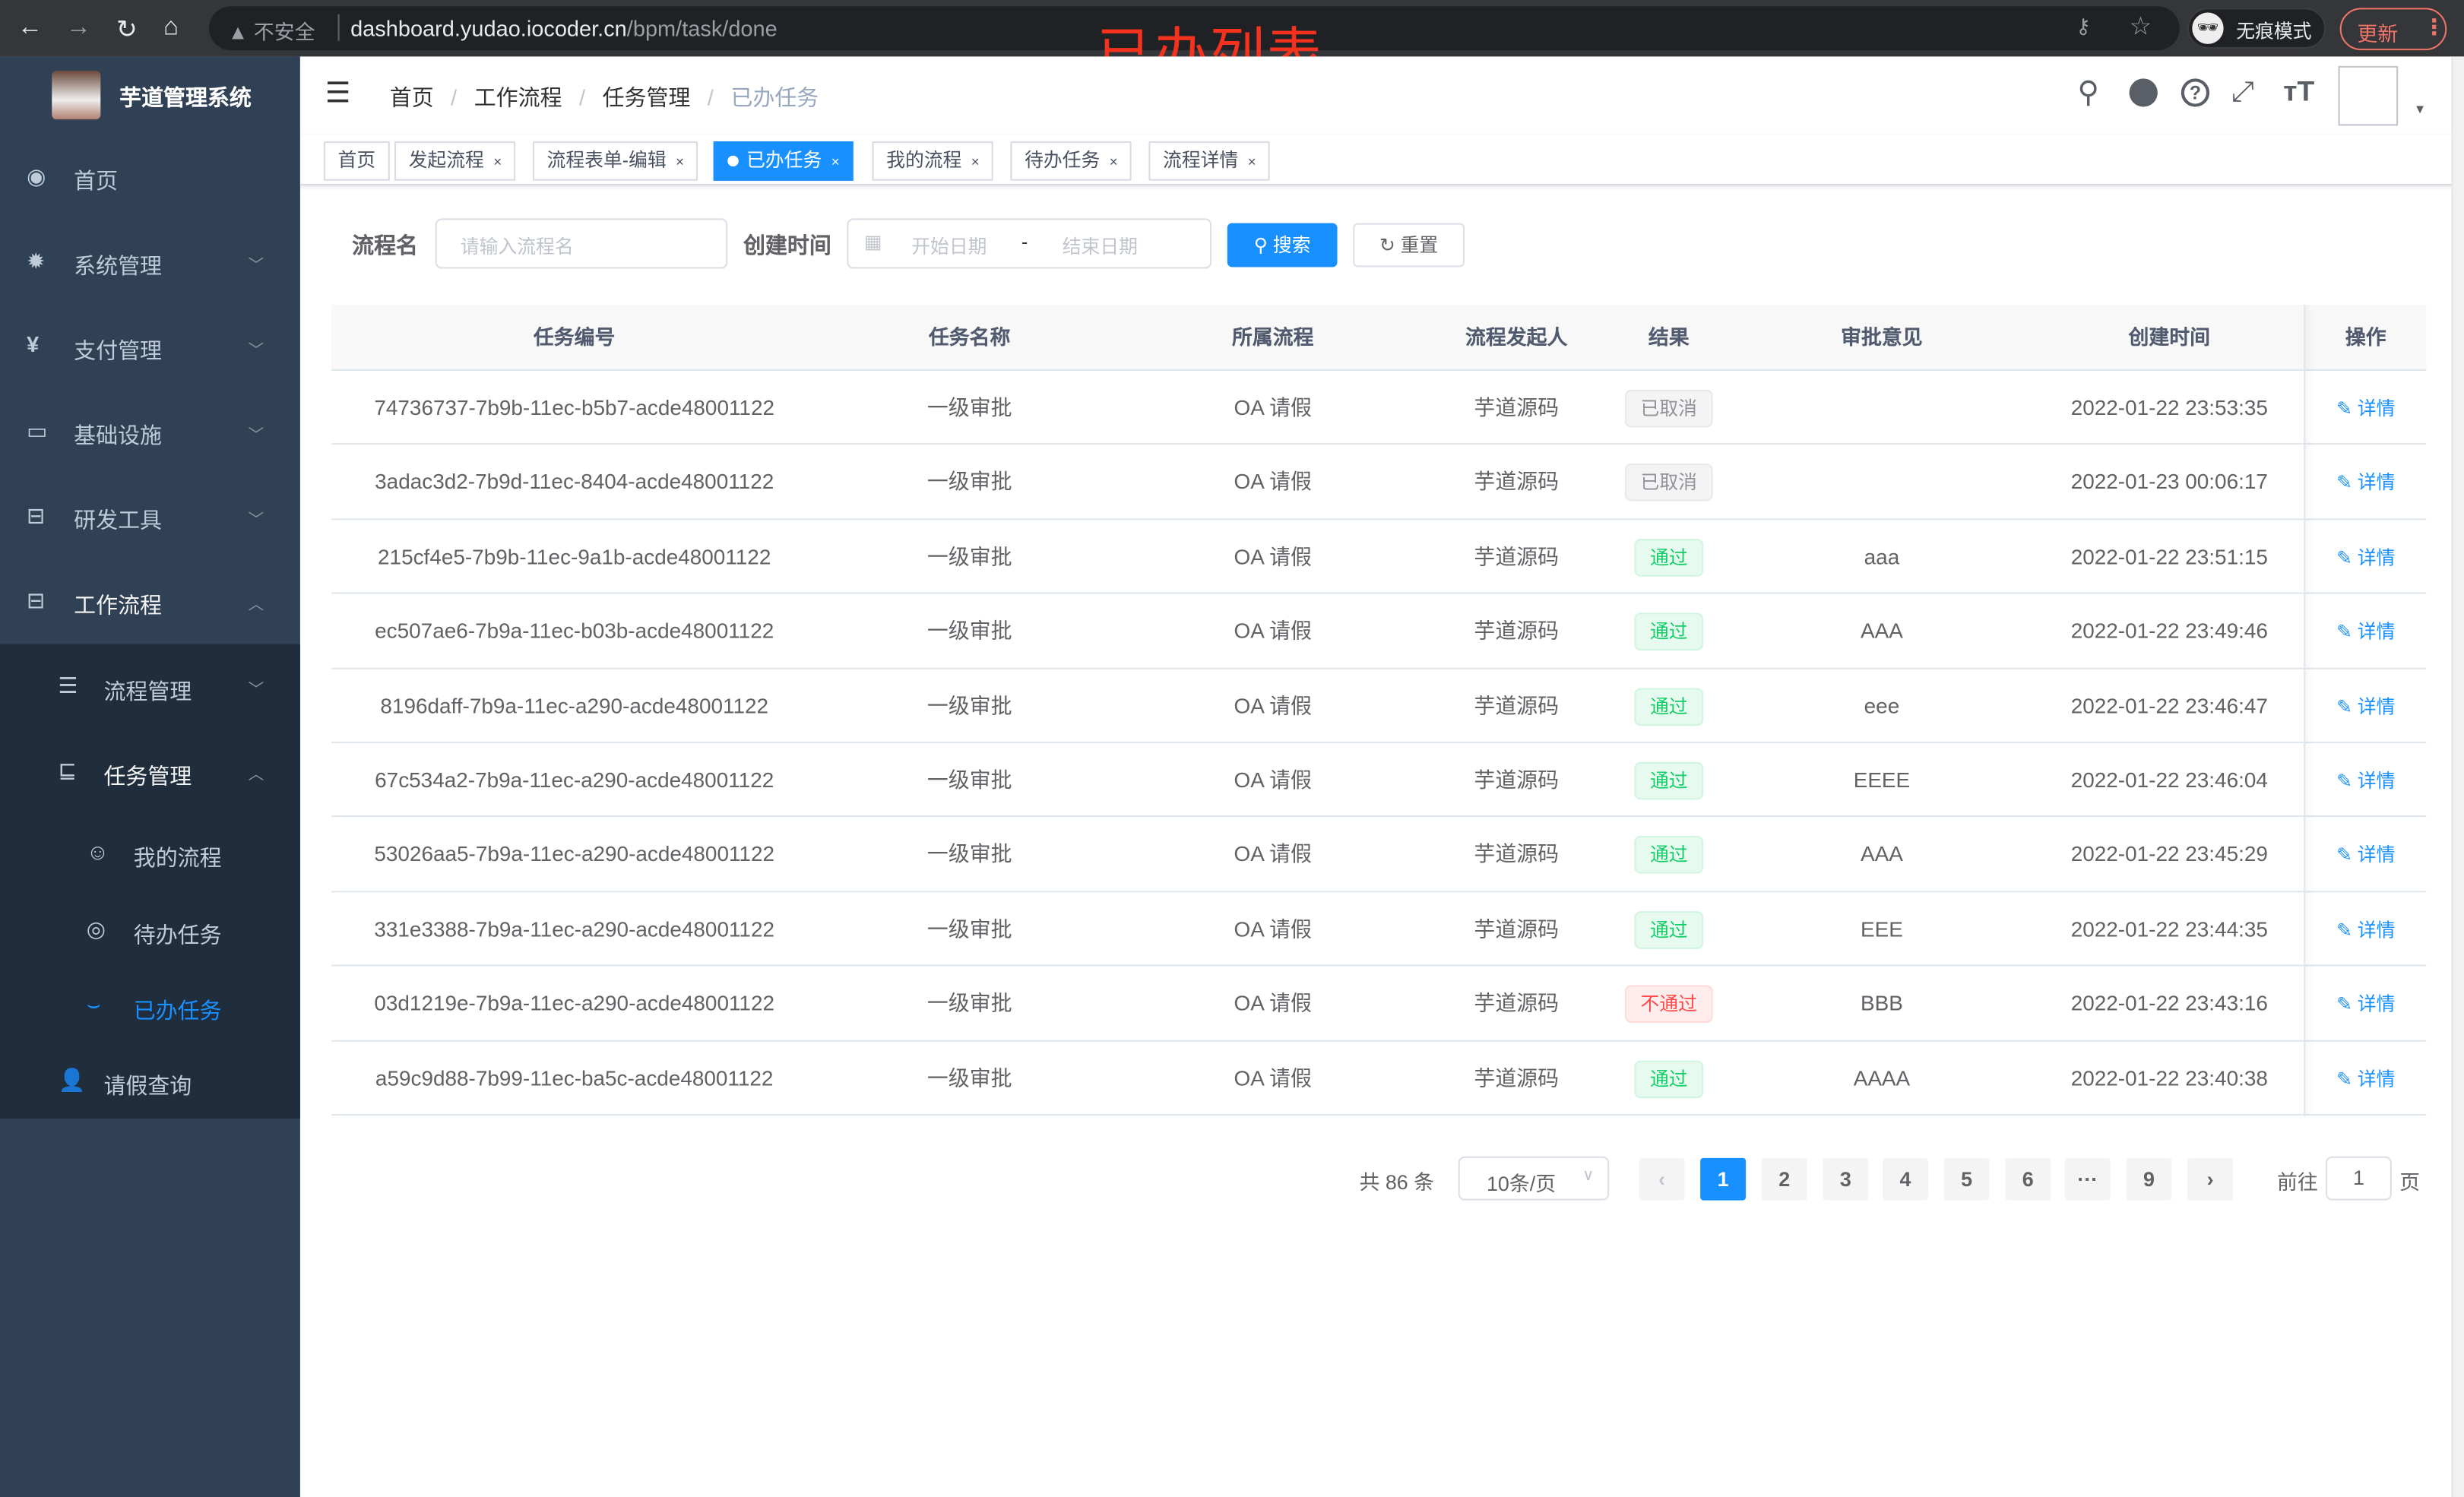  Describe the element at coordinates (338, 93) in the screenshot. I see `hamburger-icon: ☰` at that location.